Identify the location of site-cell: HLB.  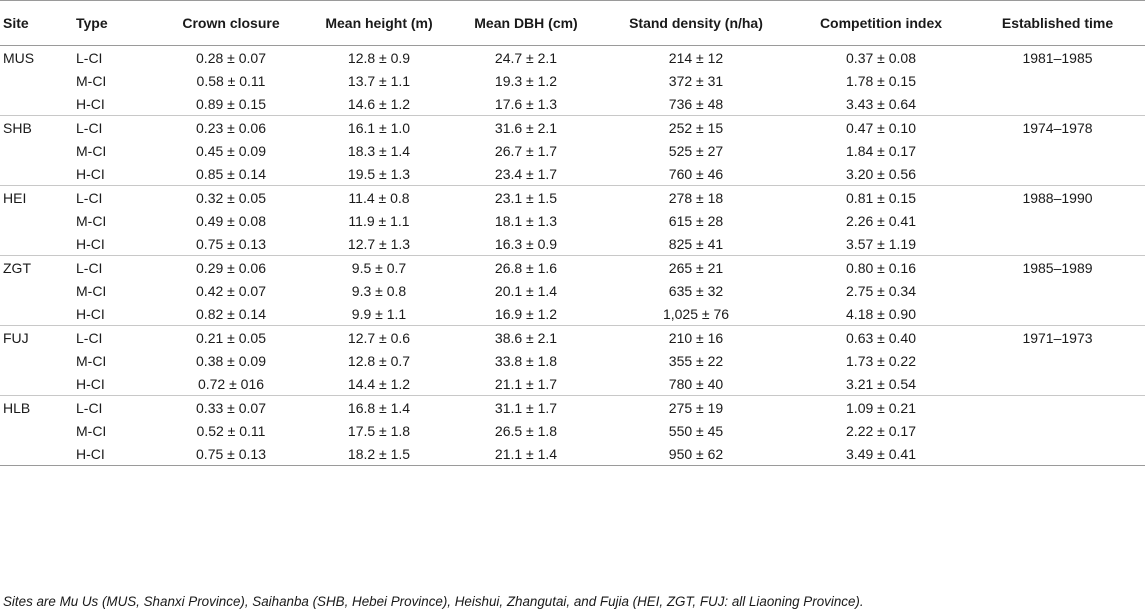
(17, 407).